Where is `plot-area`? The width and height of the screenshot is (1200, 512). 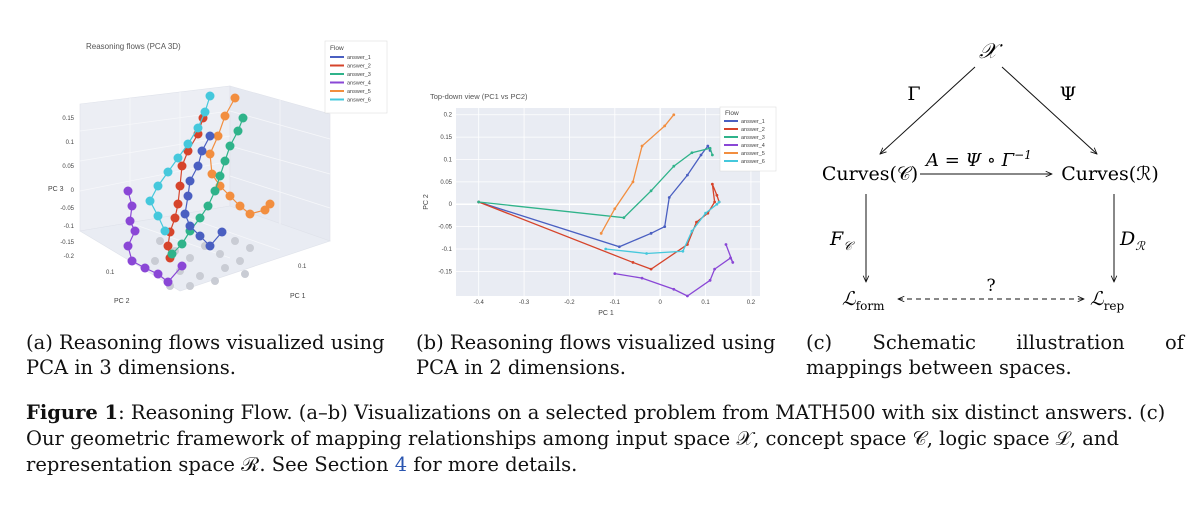
plot-area is located at coordinates (608, 202).